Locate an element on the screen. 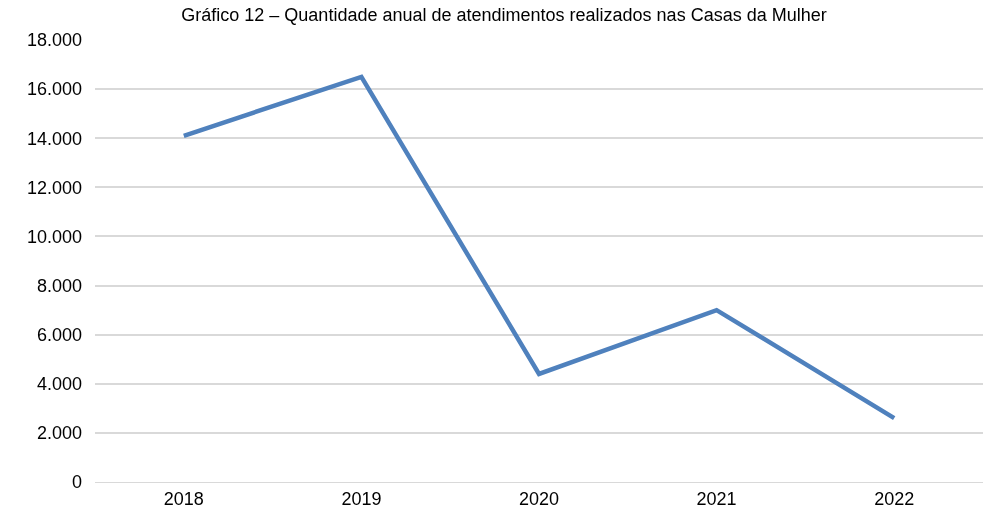  x-tick-label: 2020 is located at coordinates (539, 498).